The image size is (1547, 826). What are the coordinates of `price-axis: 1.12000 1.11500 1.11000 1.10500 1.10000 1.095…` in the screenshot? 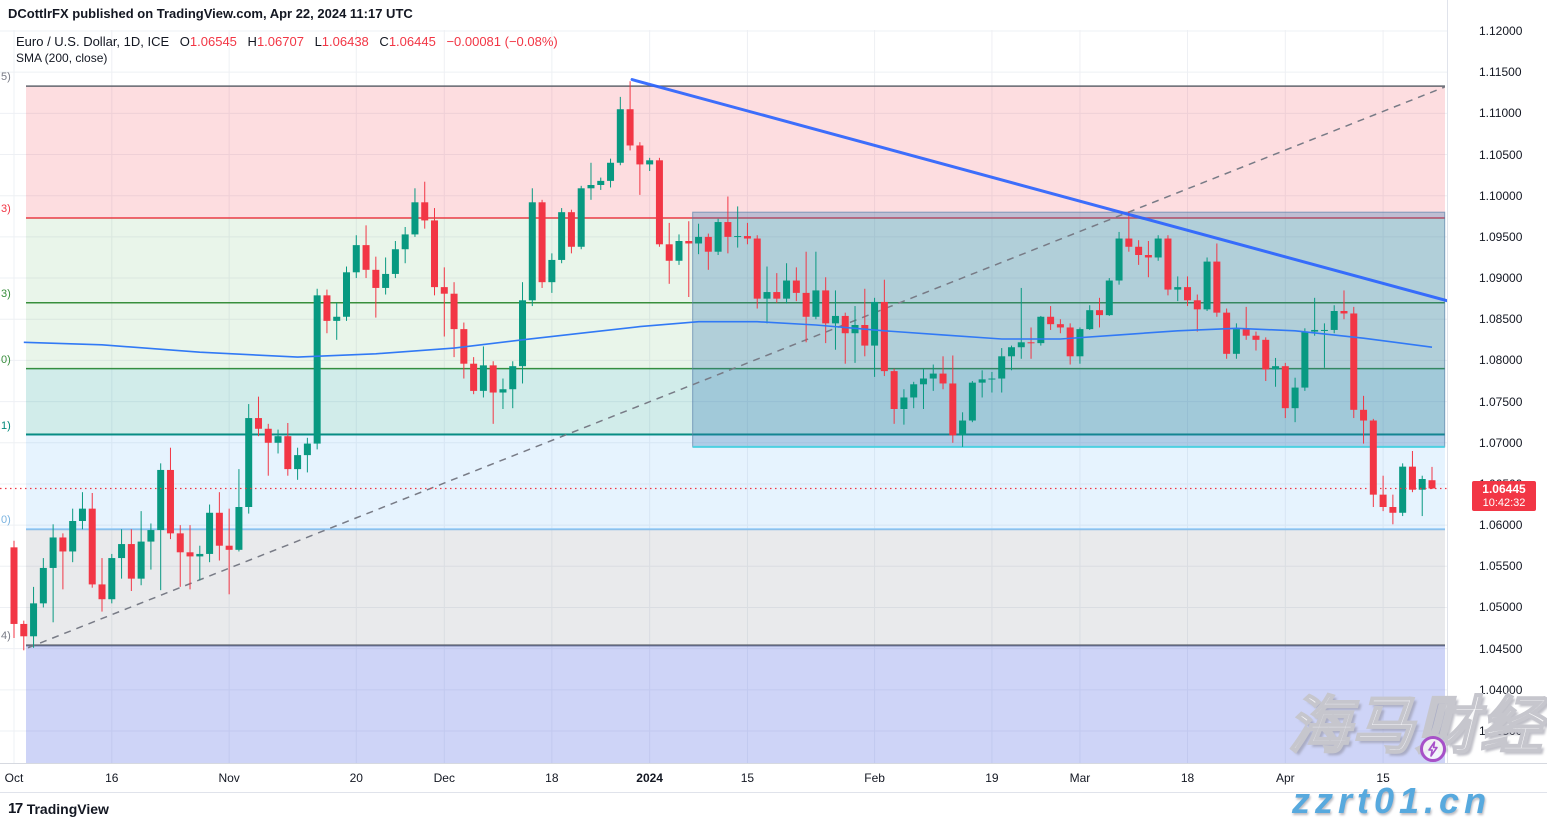 It's located at (1497, 396).